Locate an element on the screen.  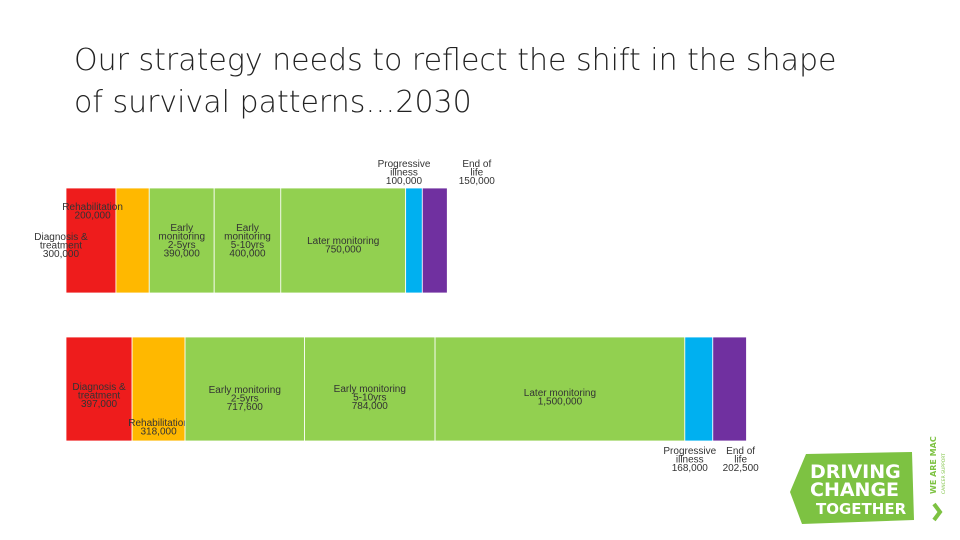
slide-title-line-2: of survival patterns…2030 is located at coordinates (273, 102).